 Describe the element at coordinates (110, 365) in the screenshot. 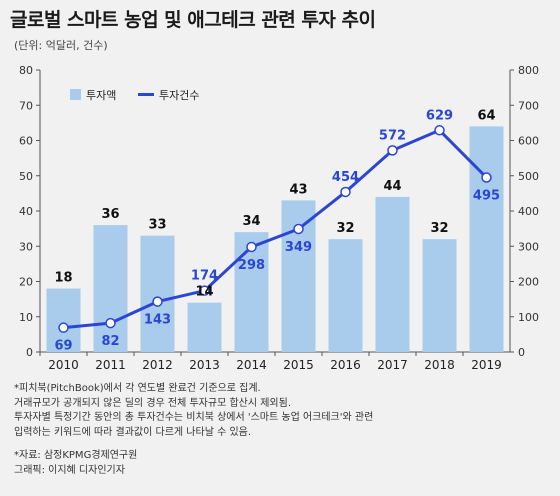

I see `x-tick-label: 2011` at that location.